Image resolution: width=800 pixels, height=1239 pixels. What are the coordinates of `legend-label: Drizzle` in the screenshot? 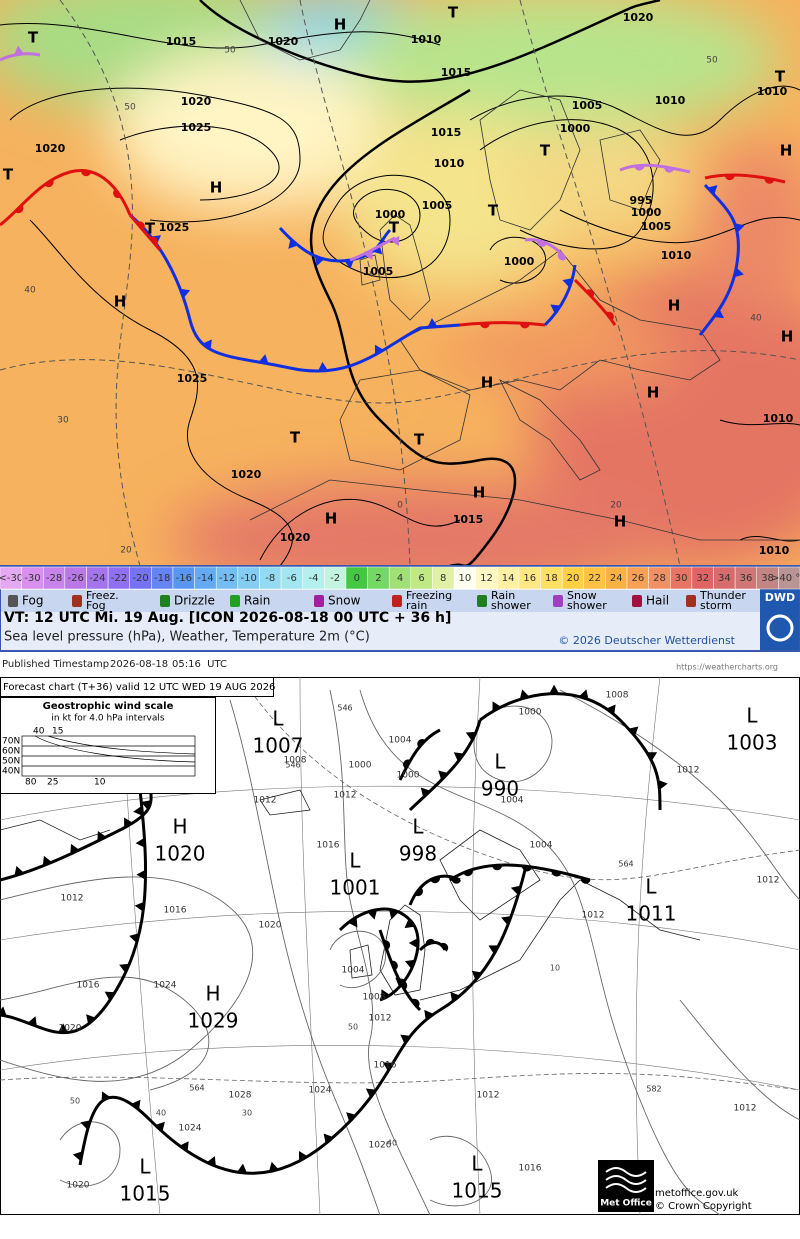 It's located at (194, 601).